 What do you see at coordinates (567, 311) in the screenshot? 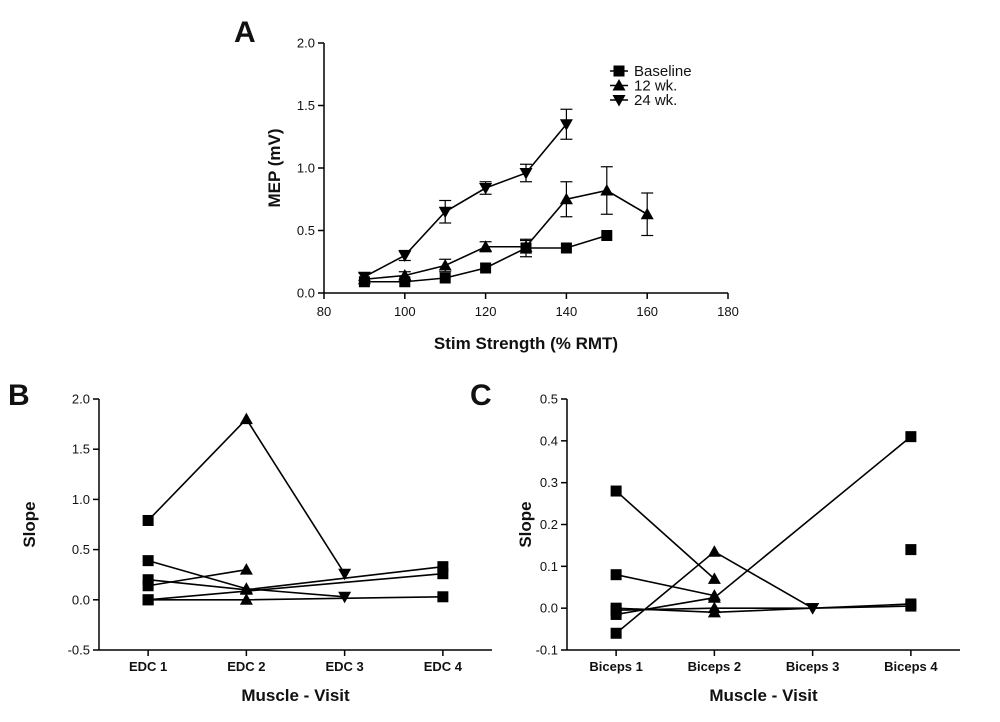
I see `x-tick-label: 140` at bounding box center [567, 311].